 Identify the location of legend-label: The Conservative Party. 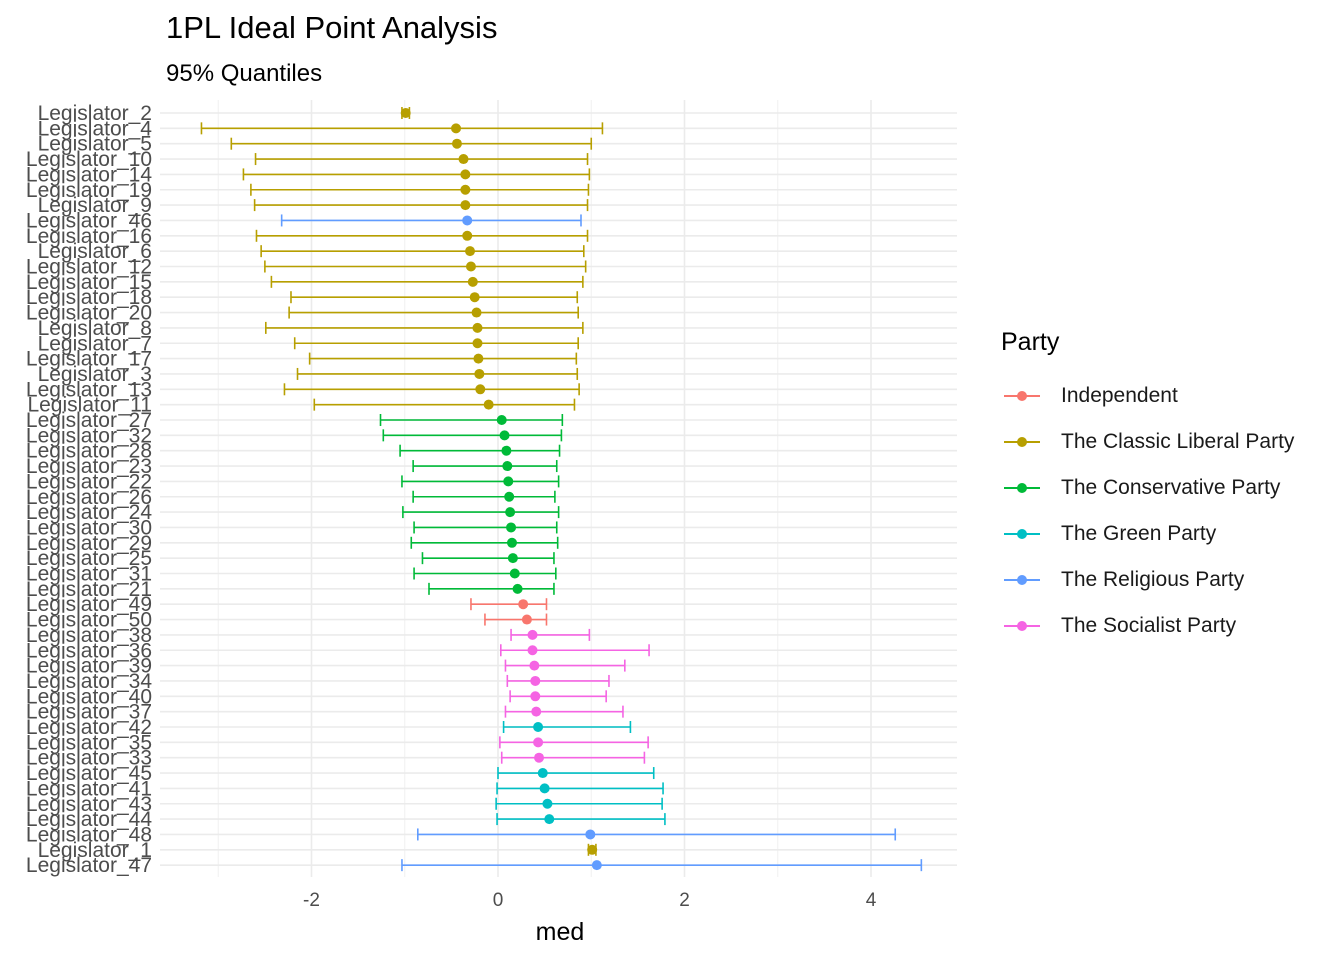
(1171, 487).